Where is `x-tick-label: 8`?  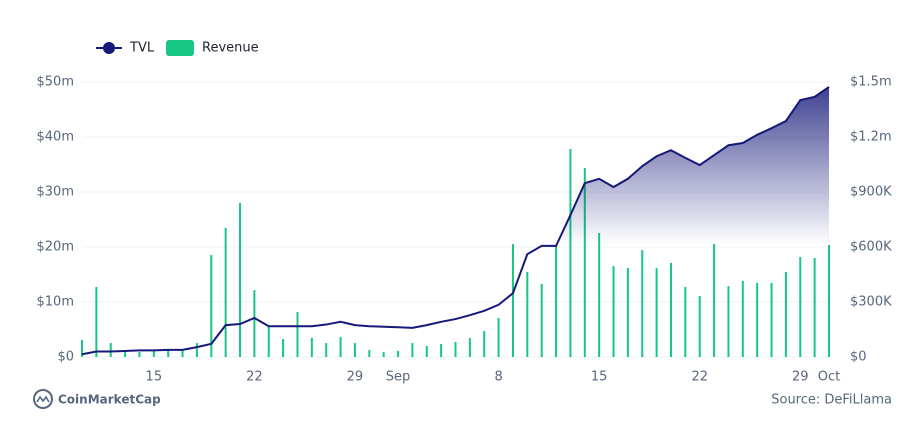
x-tick-label: 8 is located at coordinates (498, 377).